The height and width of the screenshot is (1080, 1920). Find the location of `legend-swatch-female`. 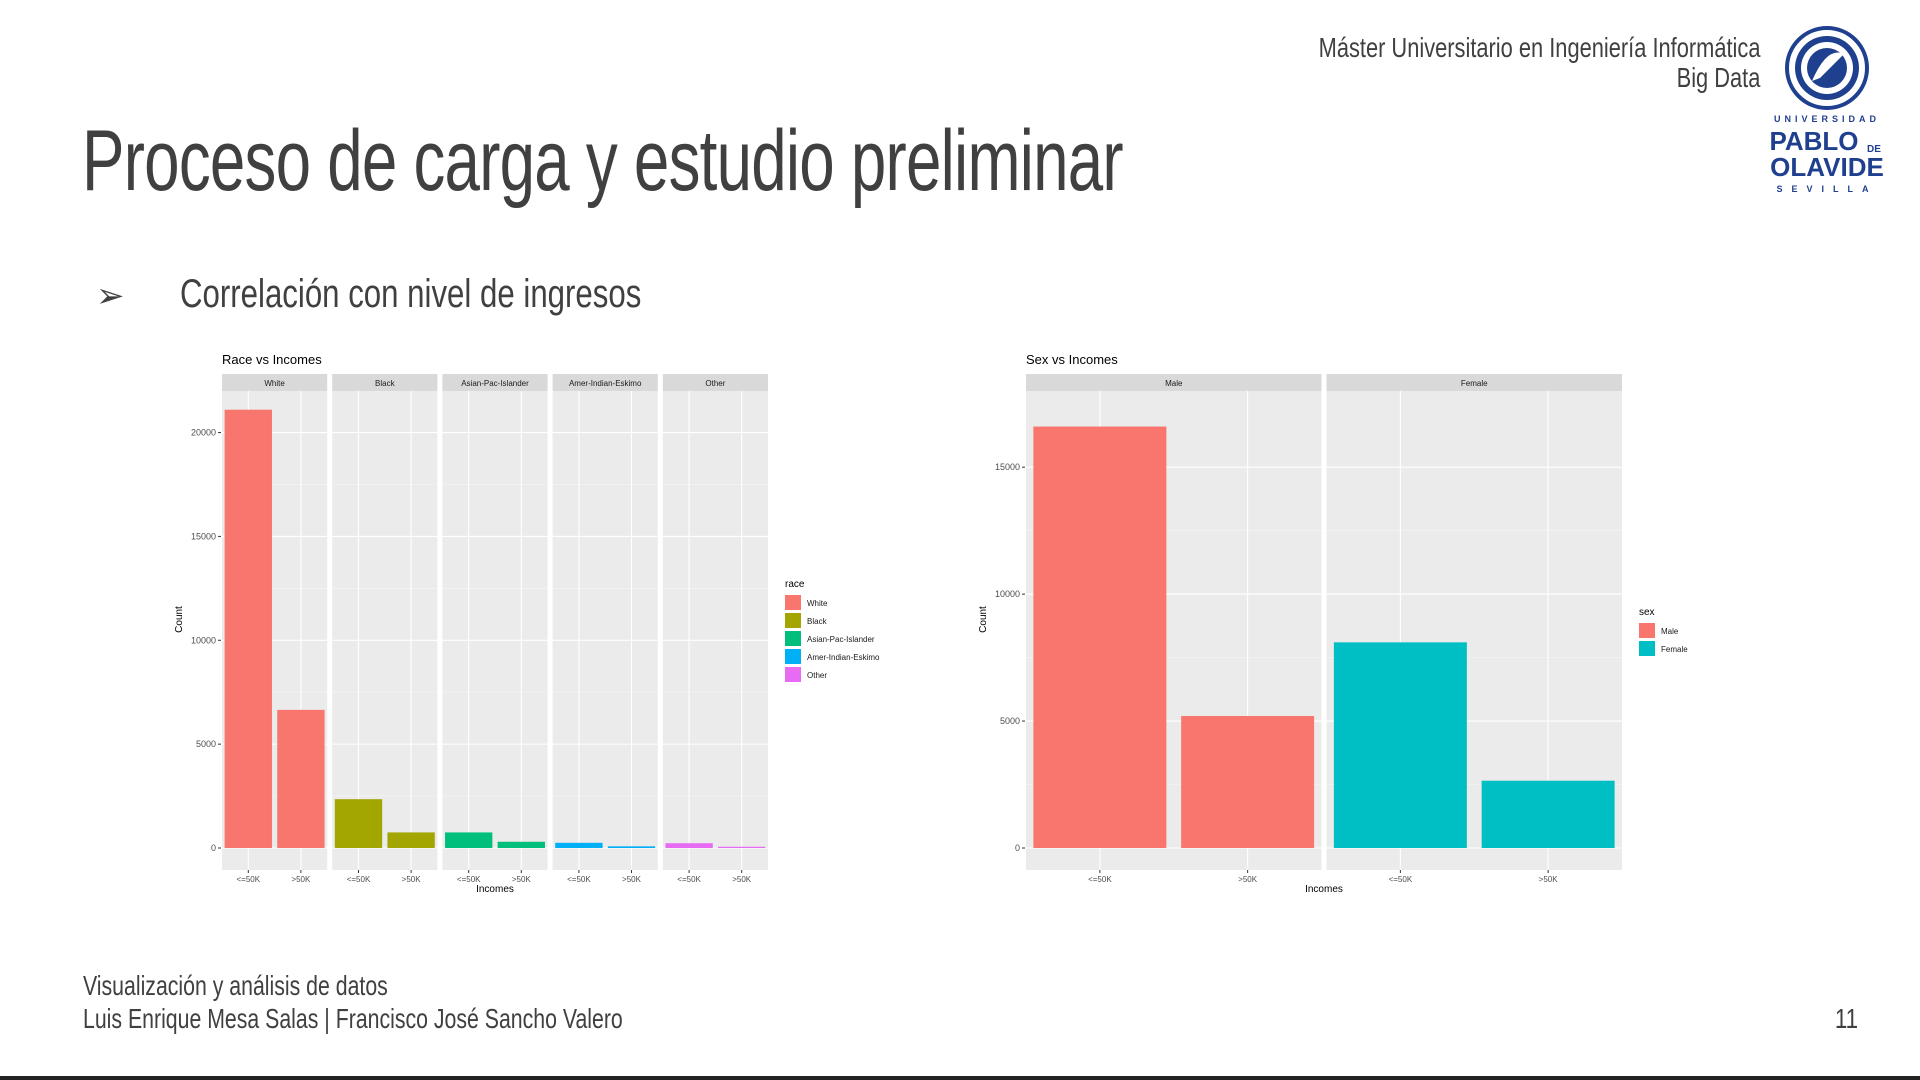

legend-swatch-female is located at coordinates (1647, 648).